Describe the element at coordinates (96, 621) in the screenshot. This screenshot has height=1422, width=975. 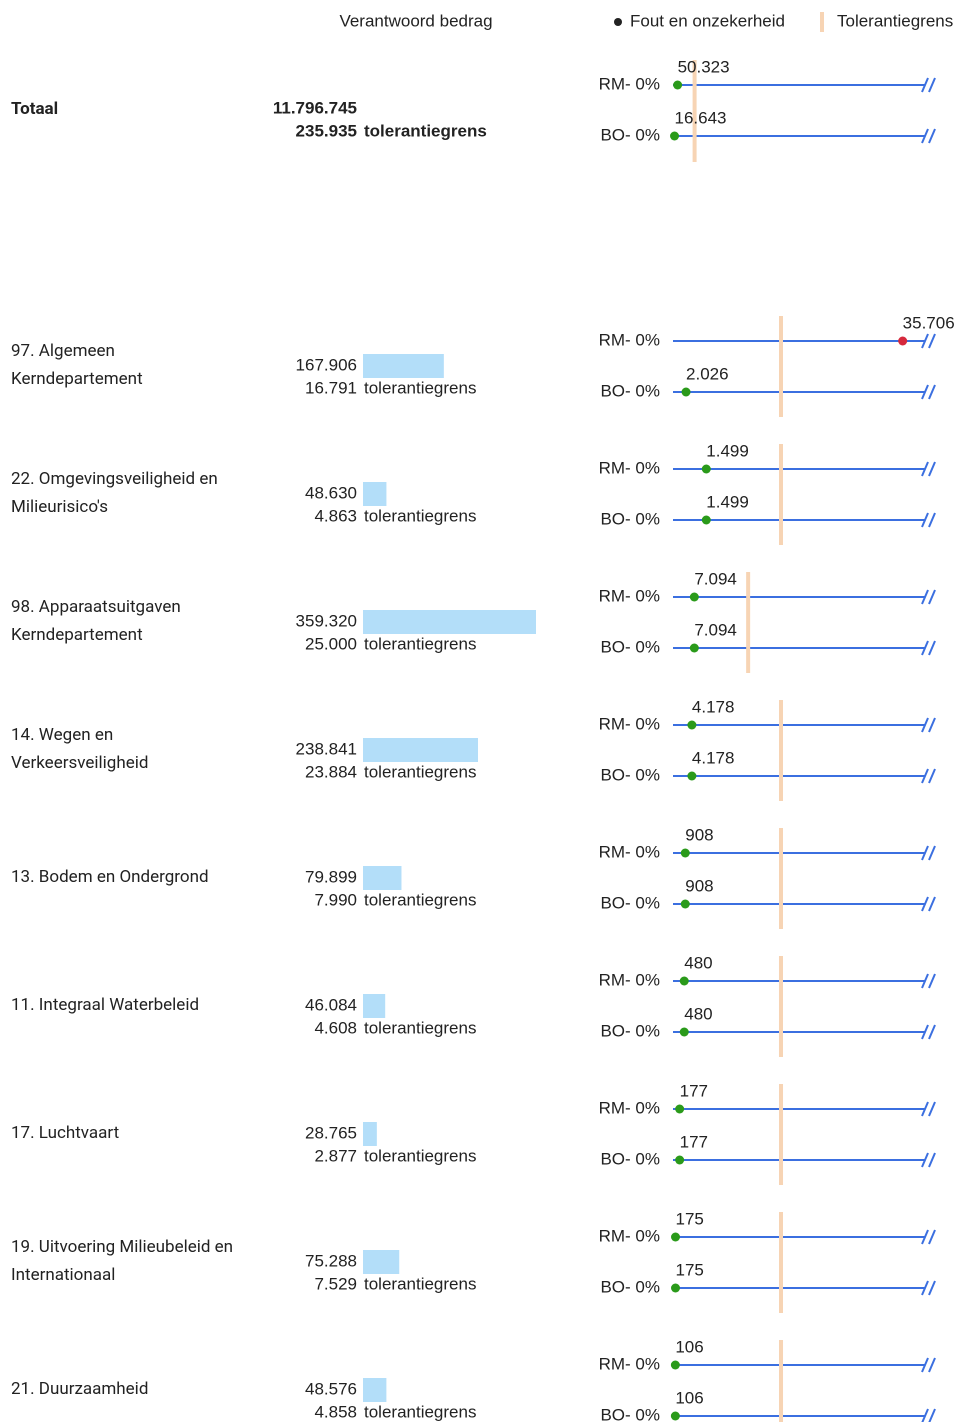
I see `row-label: 98. Apparaatsuitgaven Kerndepartement` at that location.